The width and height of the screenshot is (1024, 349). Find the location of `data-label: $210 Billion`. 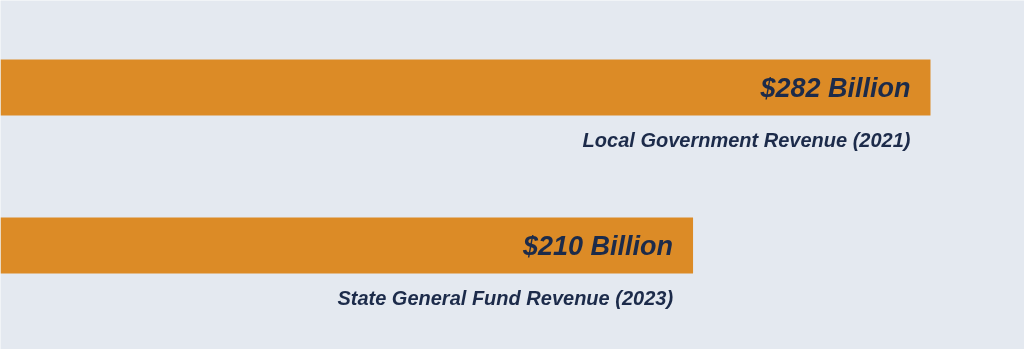

data-label: $210 Billion is located at coordinates (598, 245).